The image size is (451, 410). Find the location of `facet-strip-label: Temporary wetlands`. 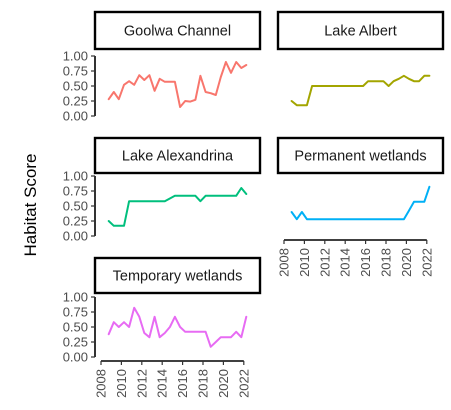

facet-strip-label: Temporary wetlands is located at coordinates (178, 277).